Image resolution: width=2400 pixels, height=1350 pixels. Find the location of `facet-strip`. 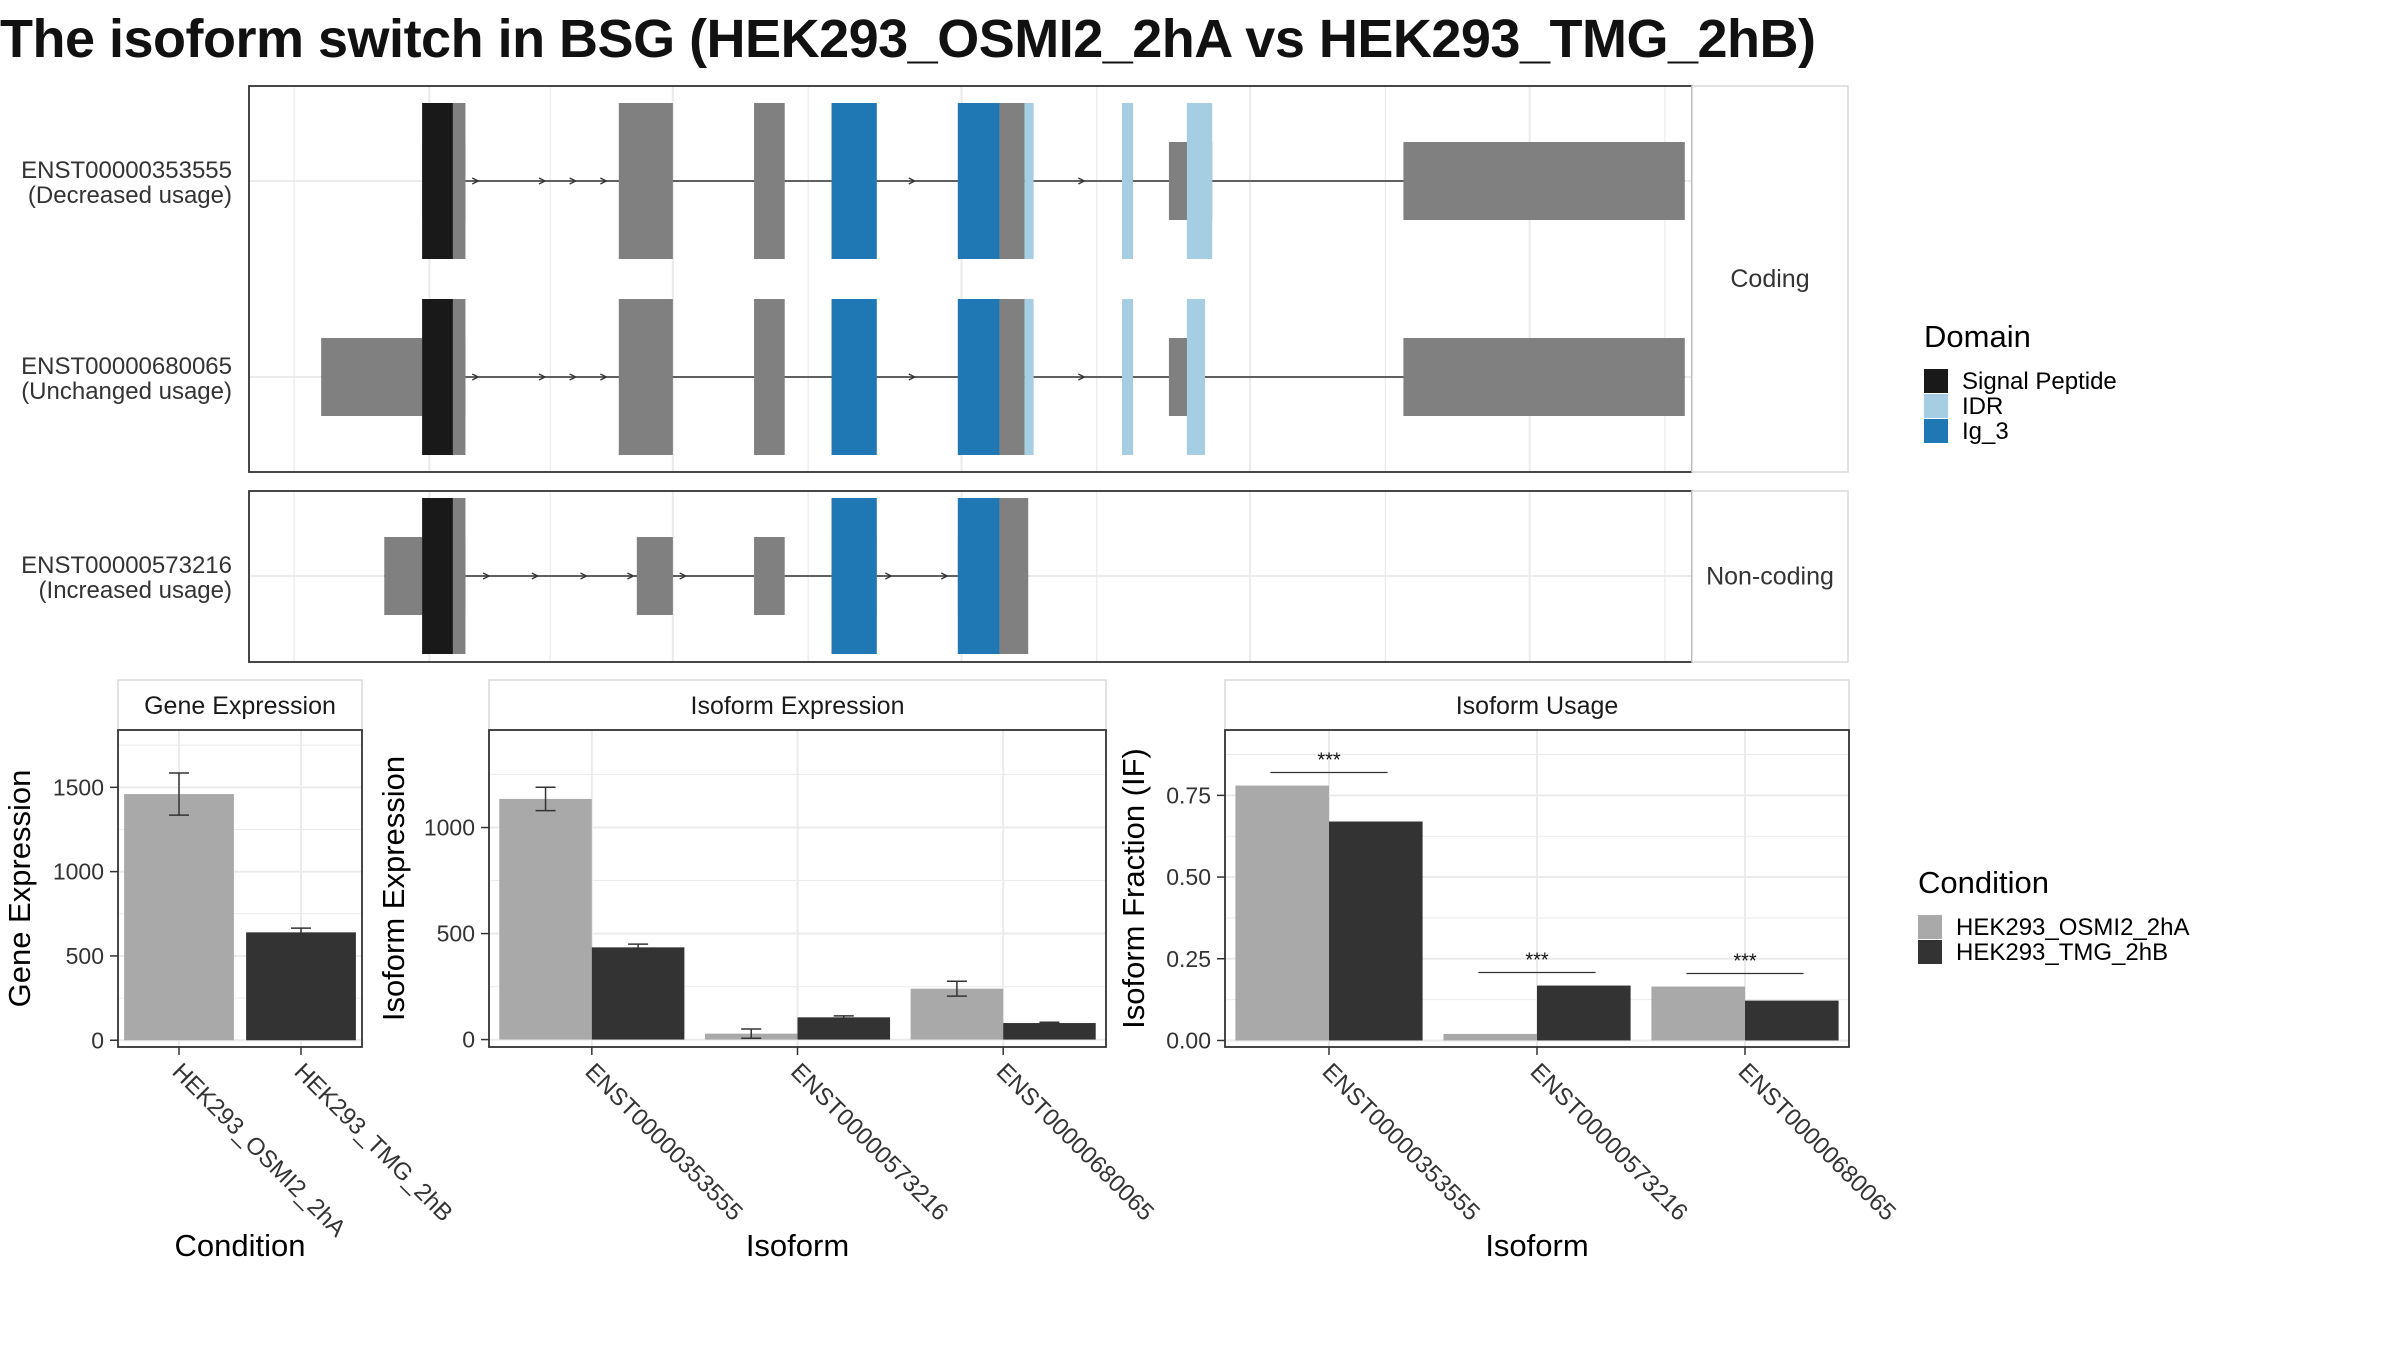

facet-strip is located at coordinates (1770, 279).